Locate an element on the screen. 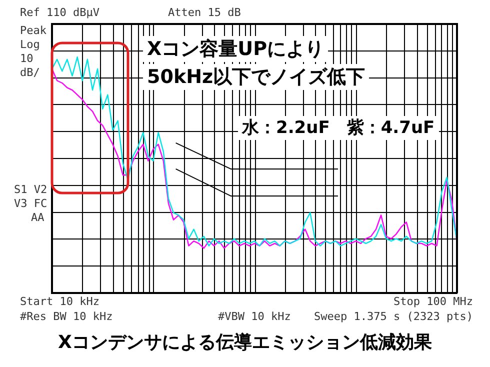 The image size is (490, 367). annotation: Xコン容量UPにより is located at coordinates (235, 49).